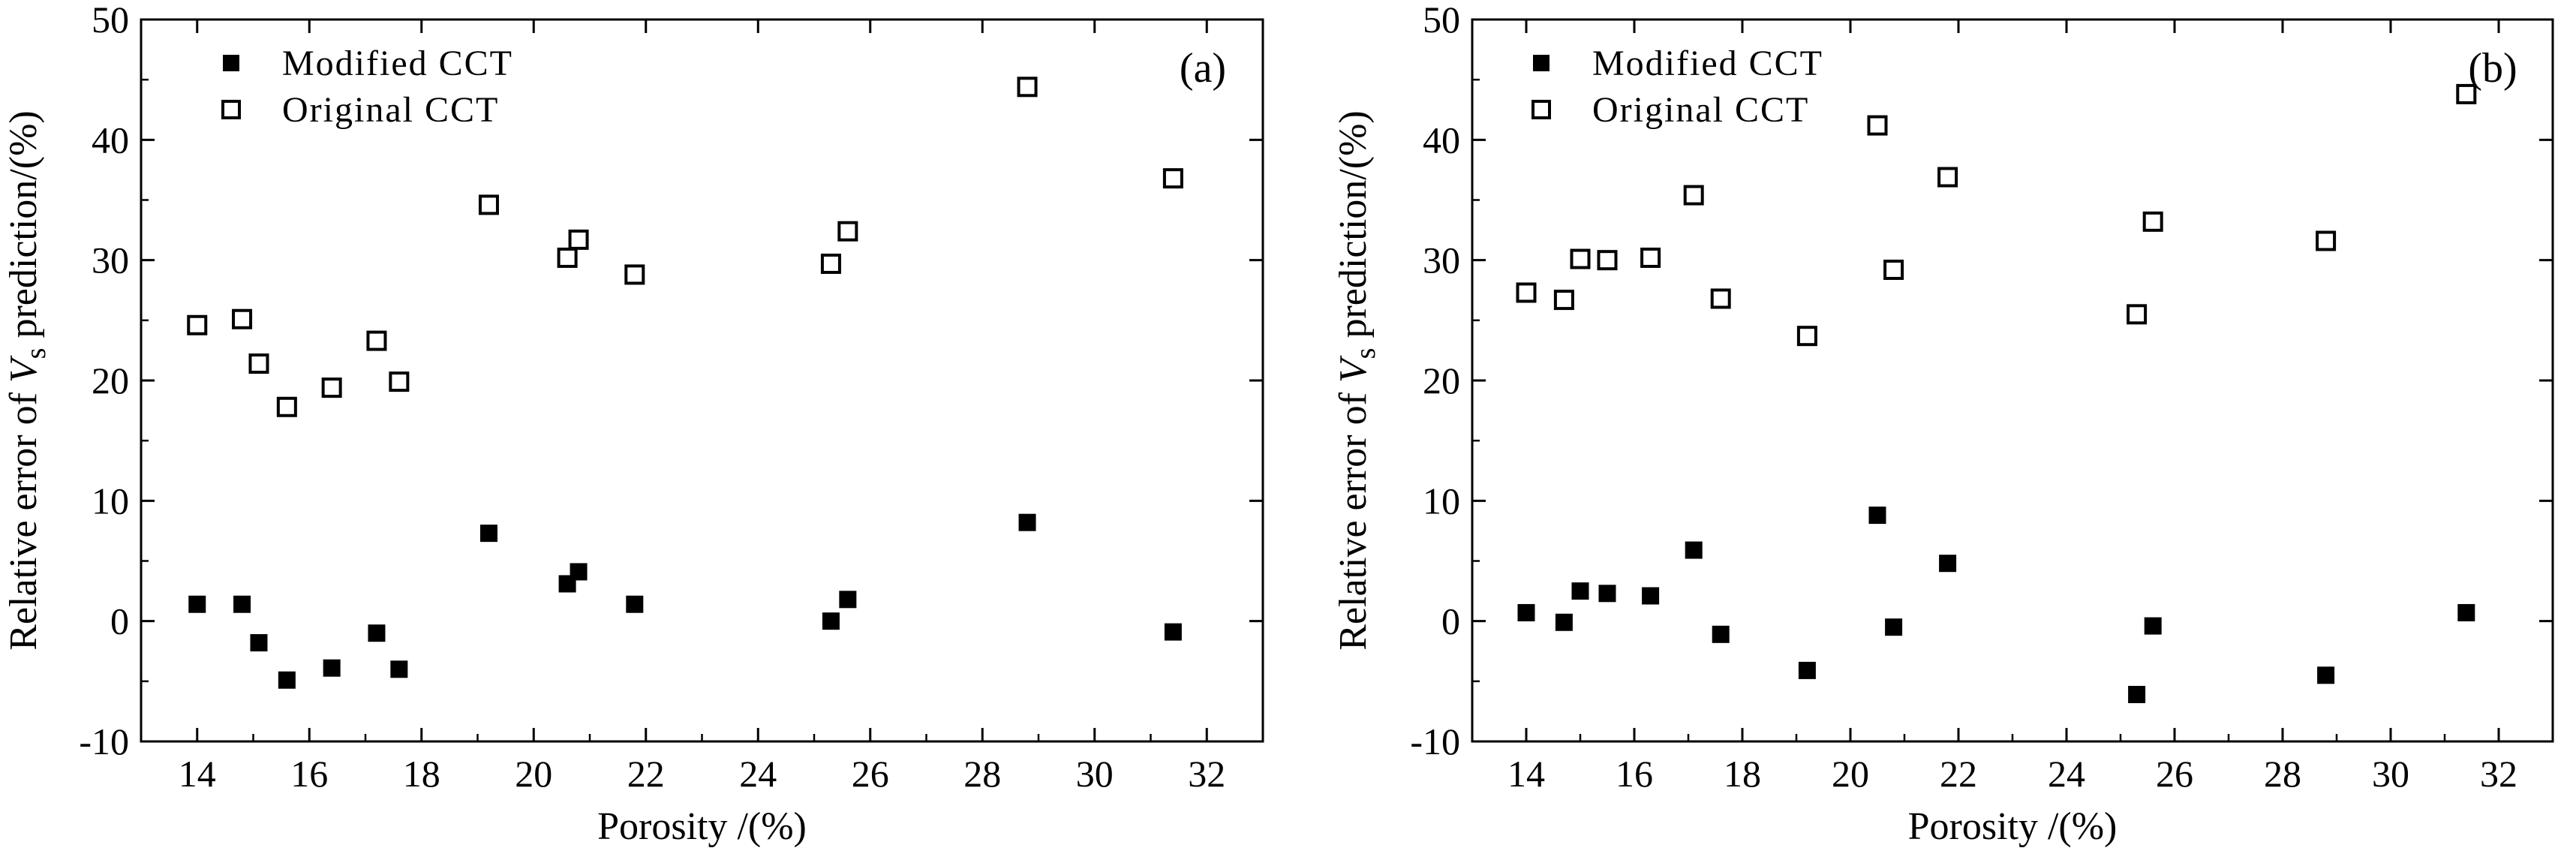 Image resolution: width=2576 pixels, height=854 pixels. I want to click on panel-label: (b), so click(2492, 68).